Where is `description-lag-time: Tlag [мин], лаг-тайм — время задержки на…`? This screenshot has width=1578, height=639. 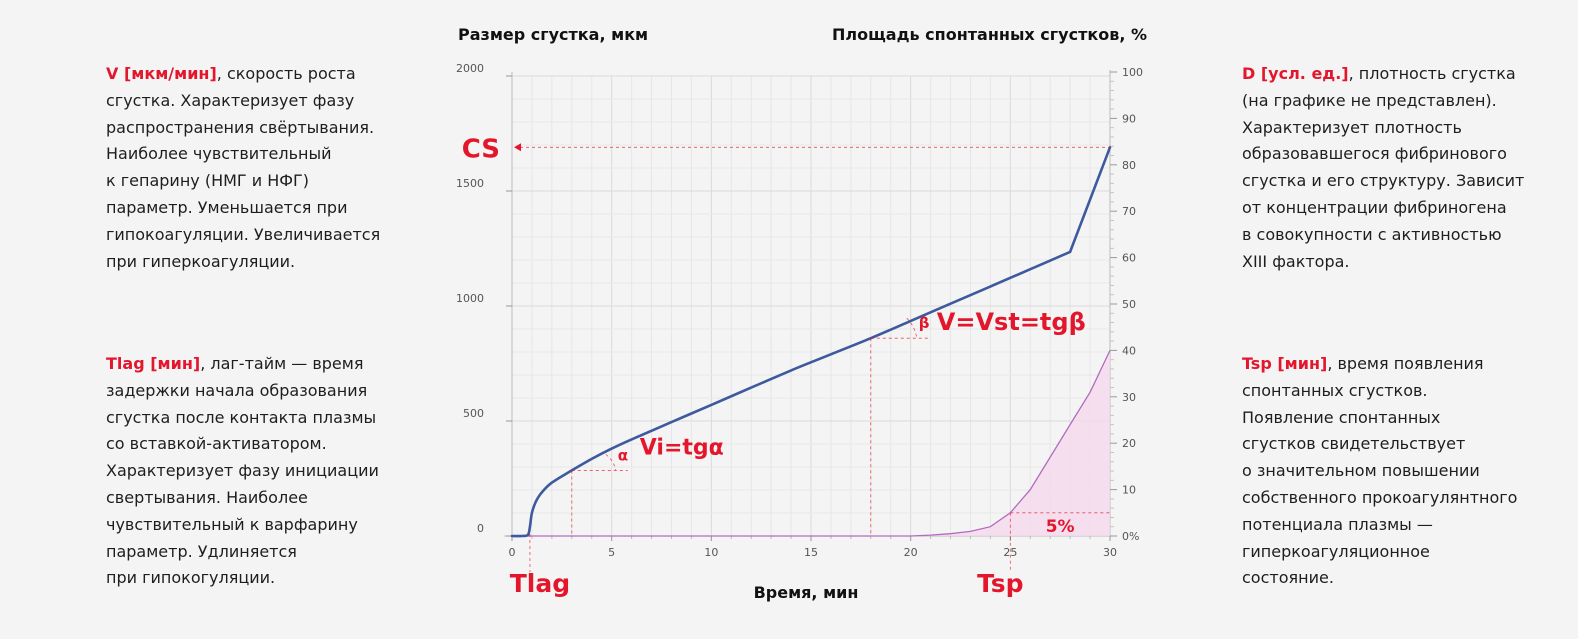
description-lag-time: Tlag [мин], лаг-тайм — время задержки на… is located at coordinates (256, 471).